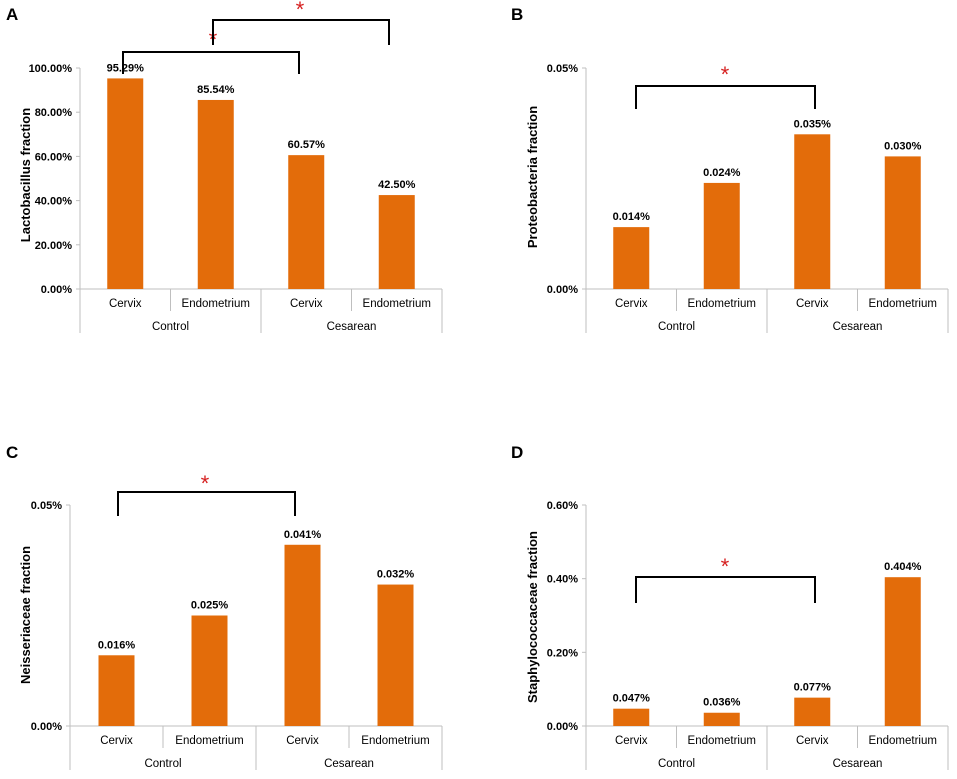  Describe the element at coordinates (903, 567) in the screenshot. I see `data-label: 0.404%` at that location.